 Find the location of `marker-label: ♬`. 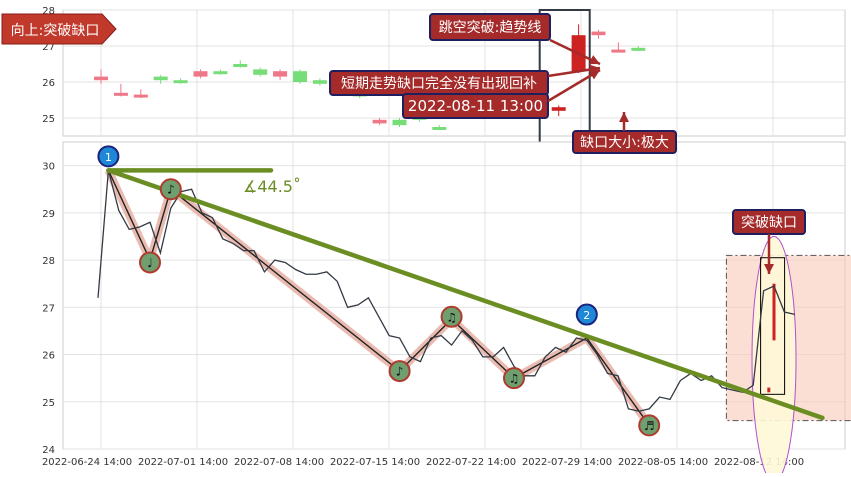

marker-label: ♬ is located at coordinates (649, 426).